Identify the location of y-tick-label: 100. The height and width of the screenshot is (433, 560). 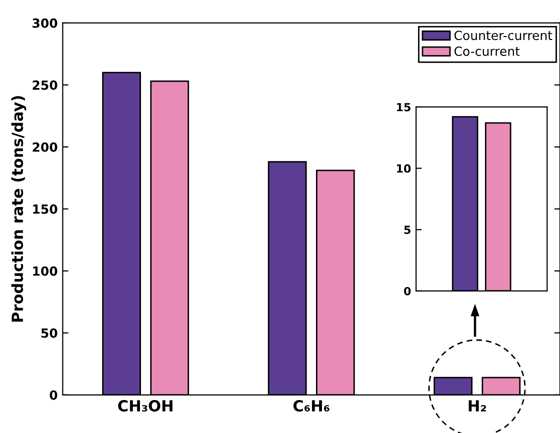
(45, 271).